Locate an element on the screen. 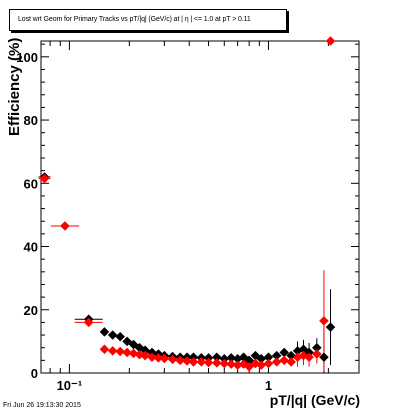 This screenshot has width=400, height=414. x-axis-label: pT/|q| (GeV/c) is located at coordinates (314, 400).